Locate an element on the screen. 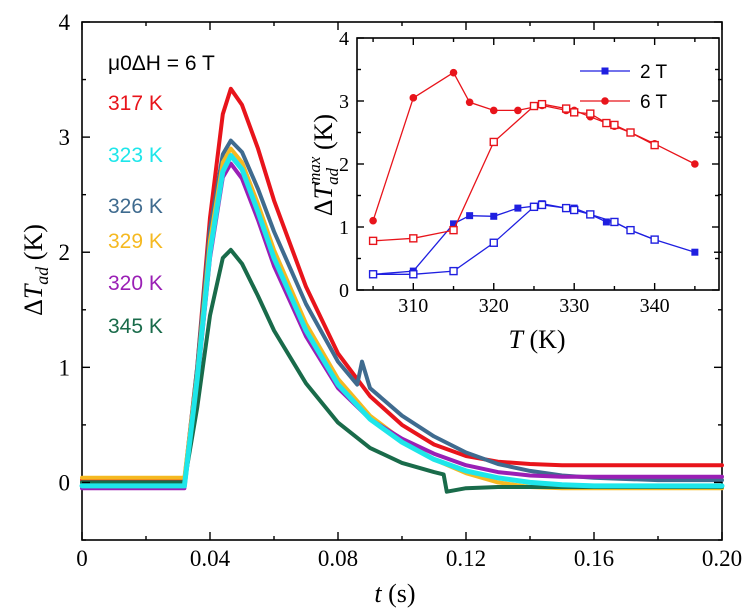  inset-x-tick-label: 330 is located at coordinates (574, 306).